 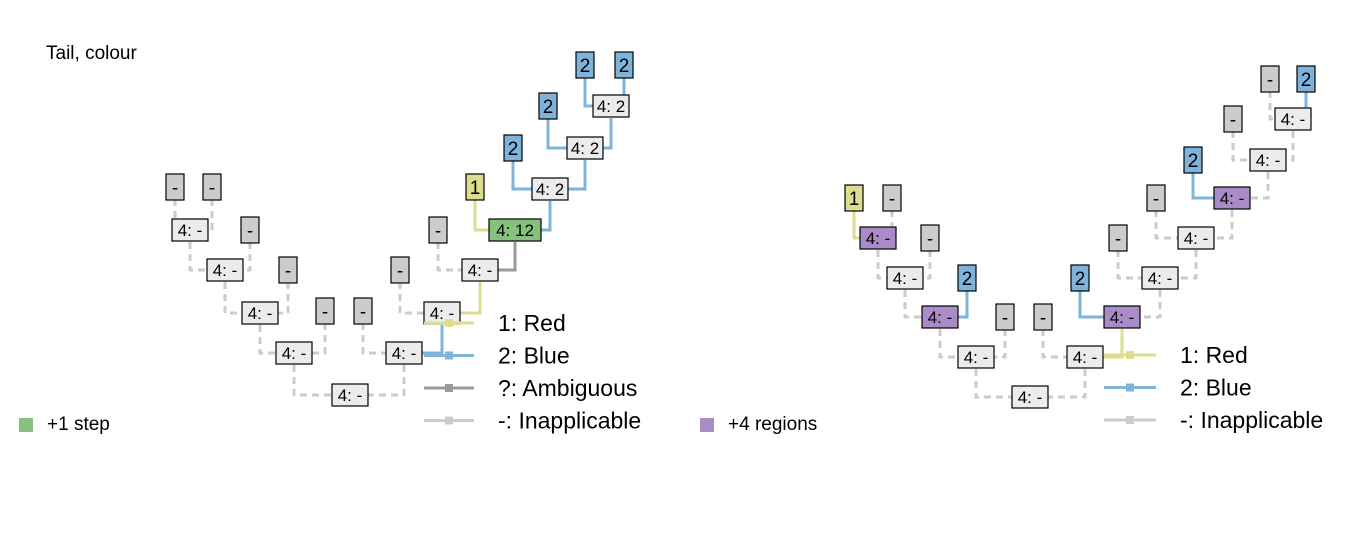 What do you see at coordinates (1280, 106) in the screenshot?
I see `right-edge-22-inapplicable` at bounding box center [1280, 106].